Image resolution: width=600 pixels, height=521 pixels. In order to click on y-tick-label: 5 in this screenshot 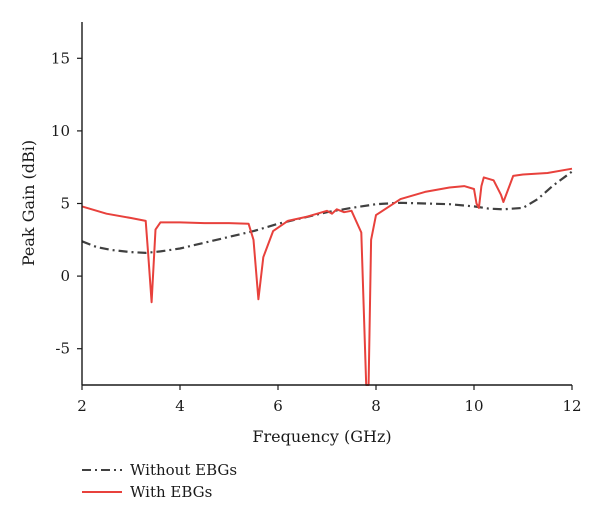, I will do `click(65, 204)`.